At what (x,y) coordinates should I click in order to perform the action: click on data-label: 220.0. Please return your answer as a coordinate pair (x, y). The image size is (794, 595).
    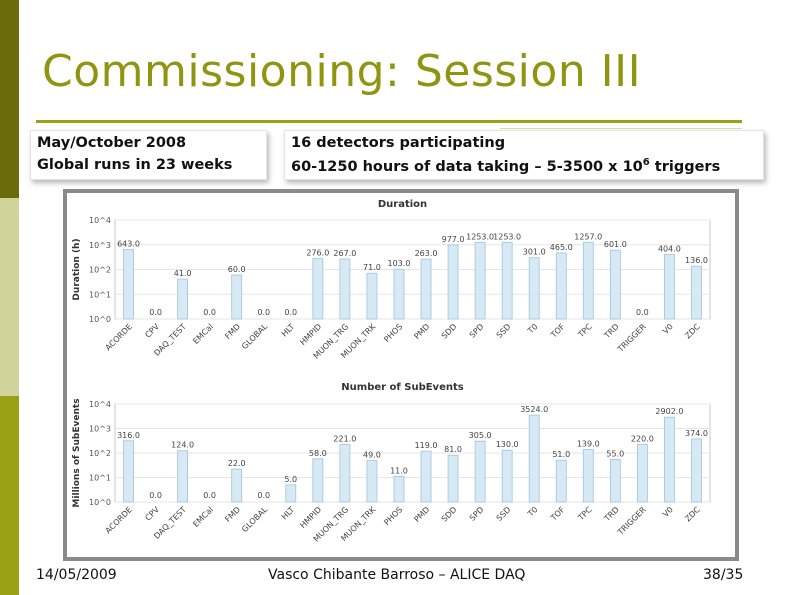
    Looking at the image, I should click on (642, 439).